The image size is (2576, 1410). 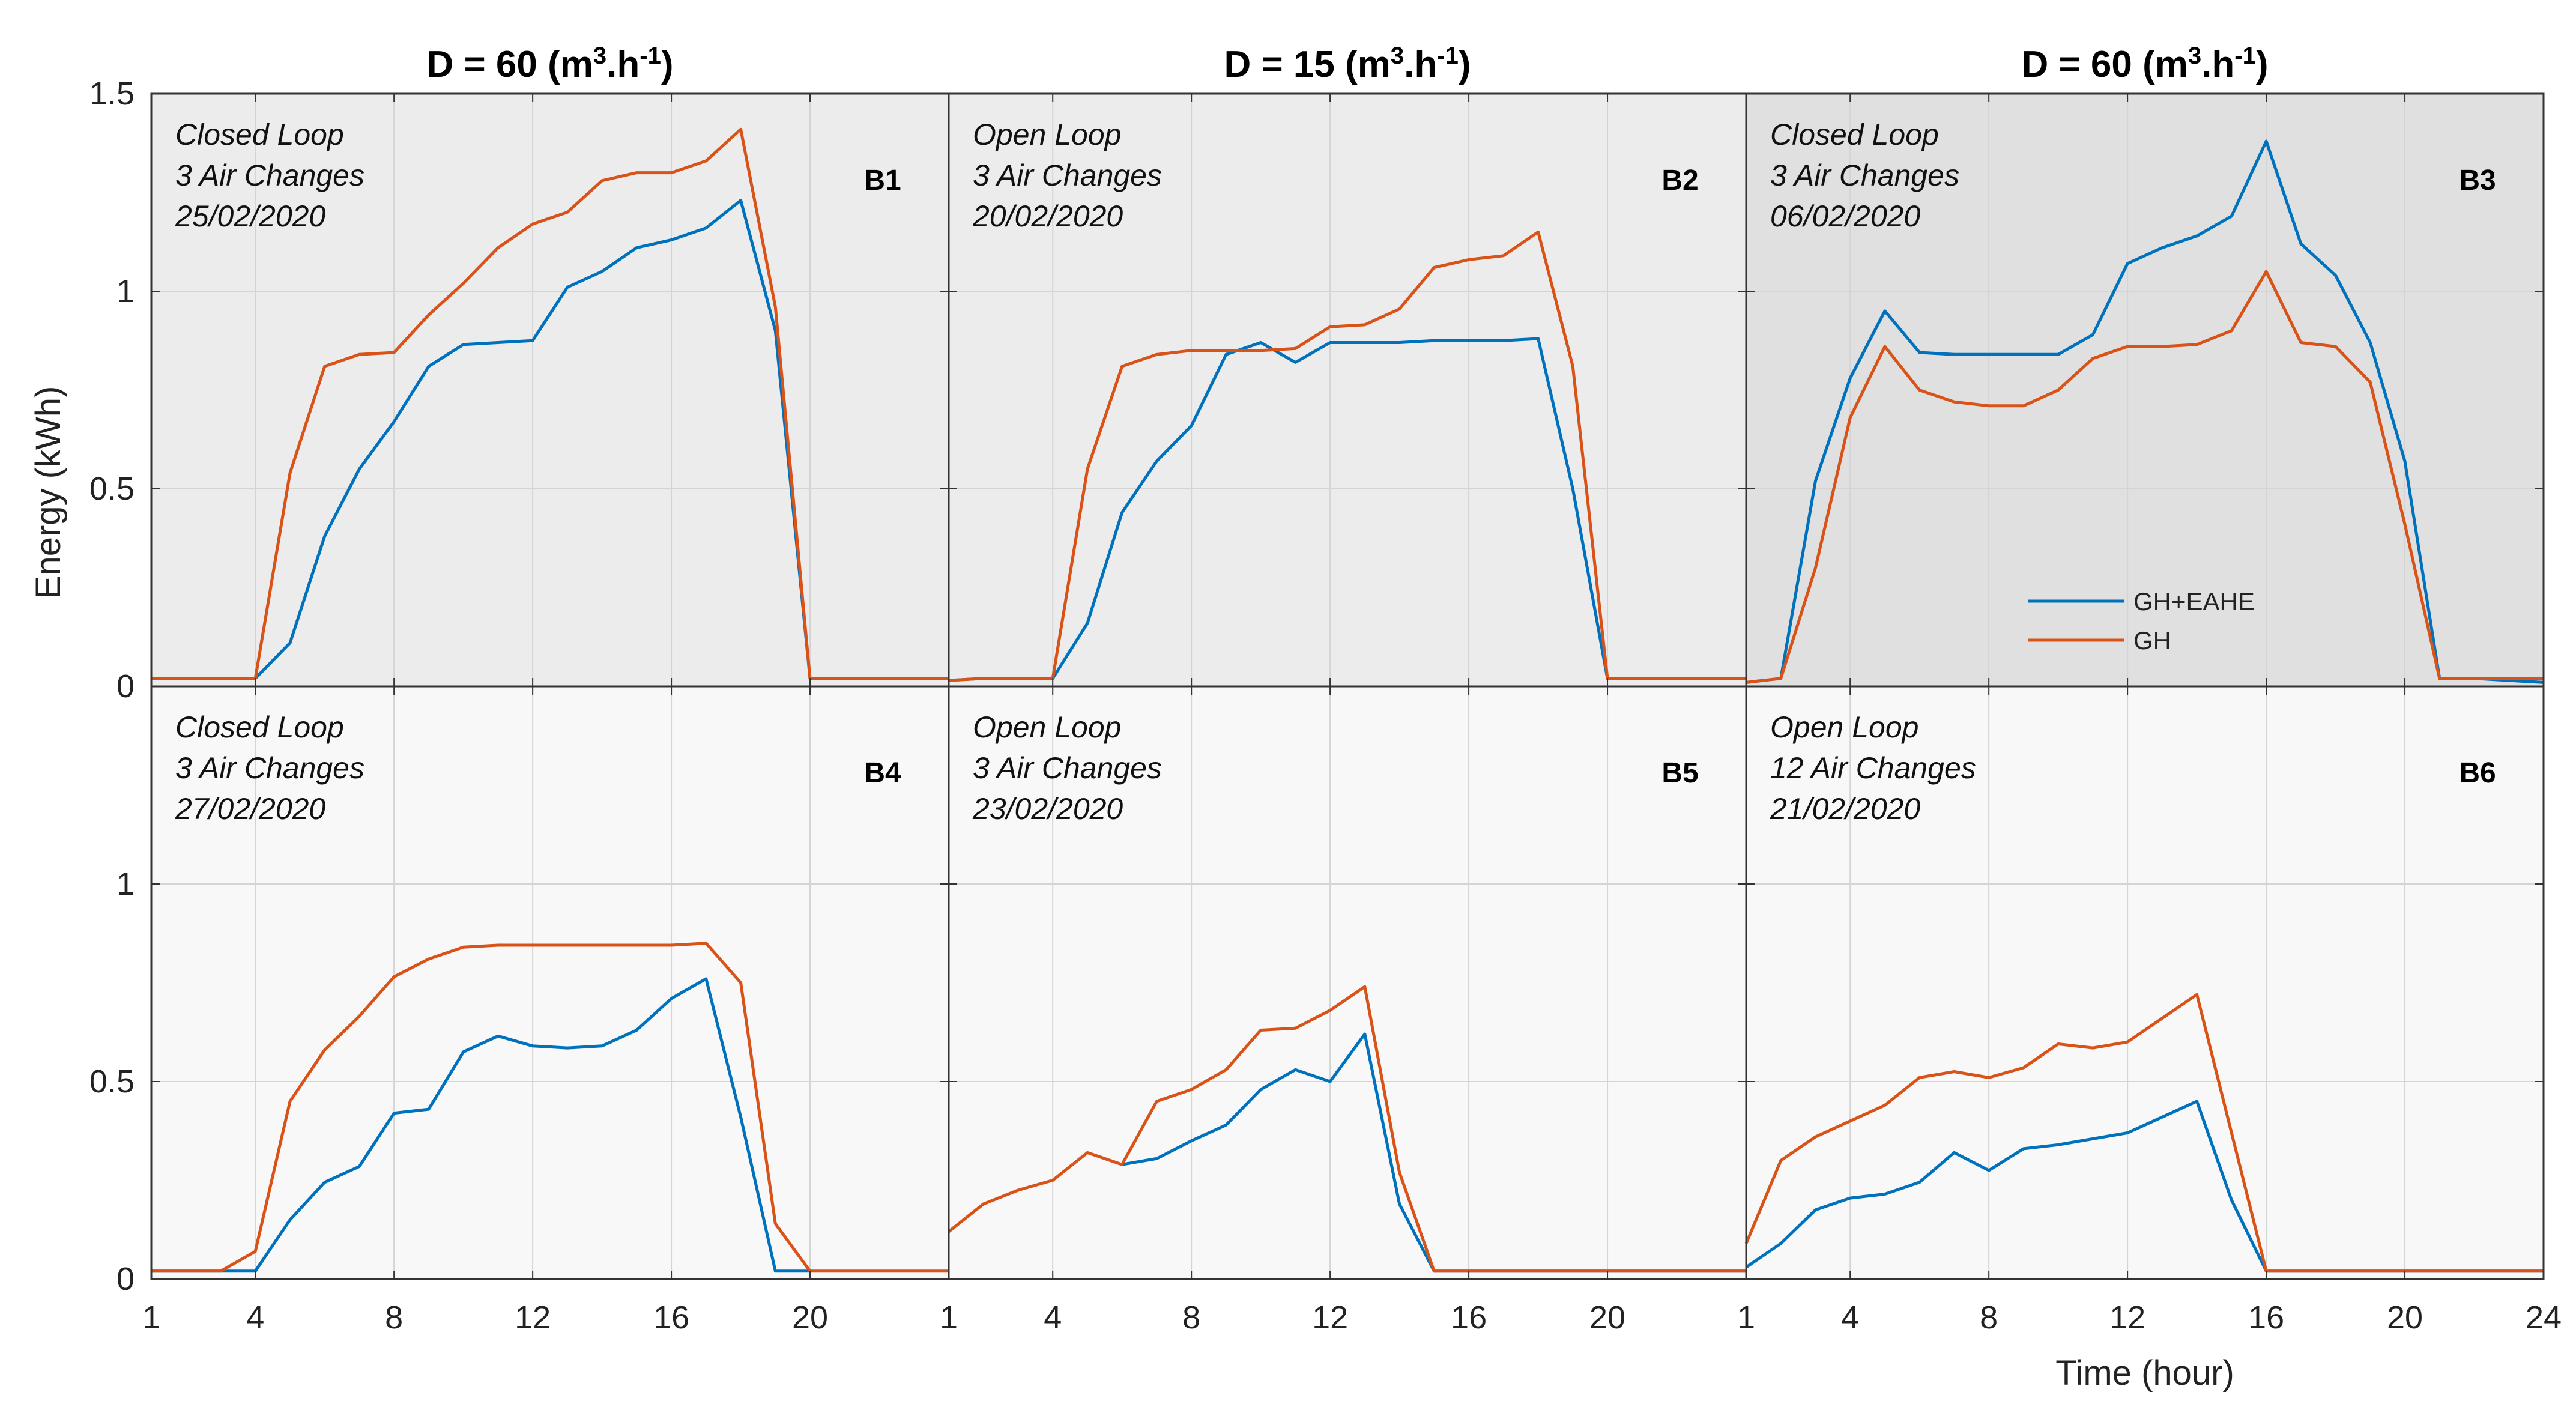 I want to click on legend-label: GH, so click(x=2152, y=640).